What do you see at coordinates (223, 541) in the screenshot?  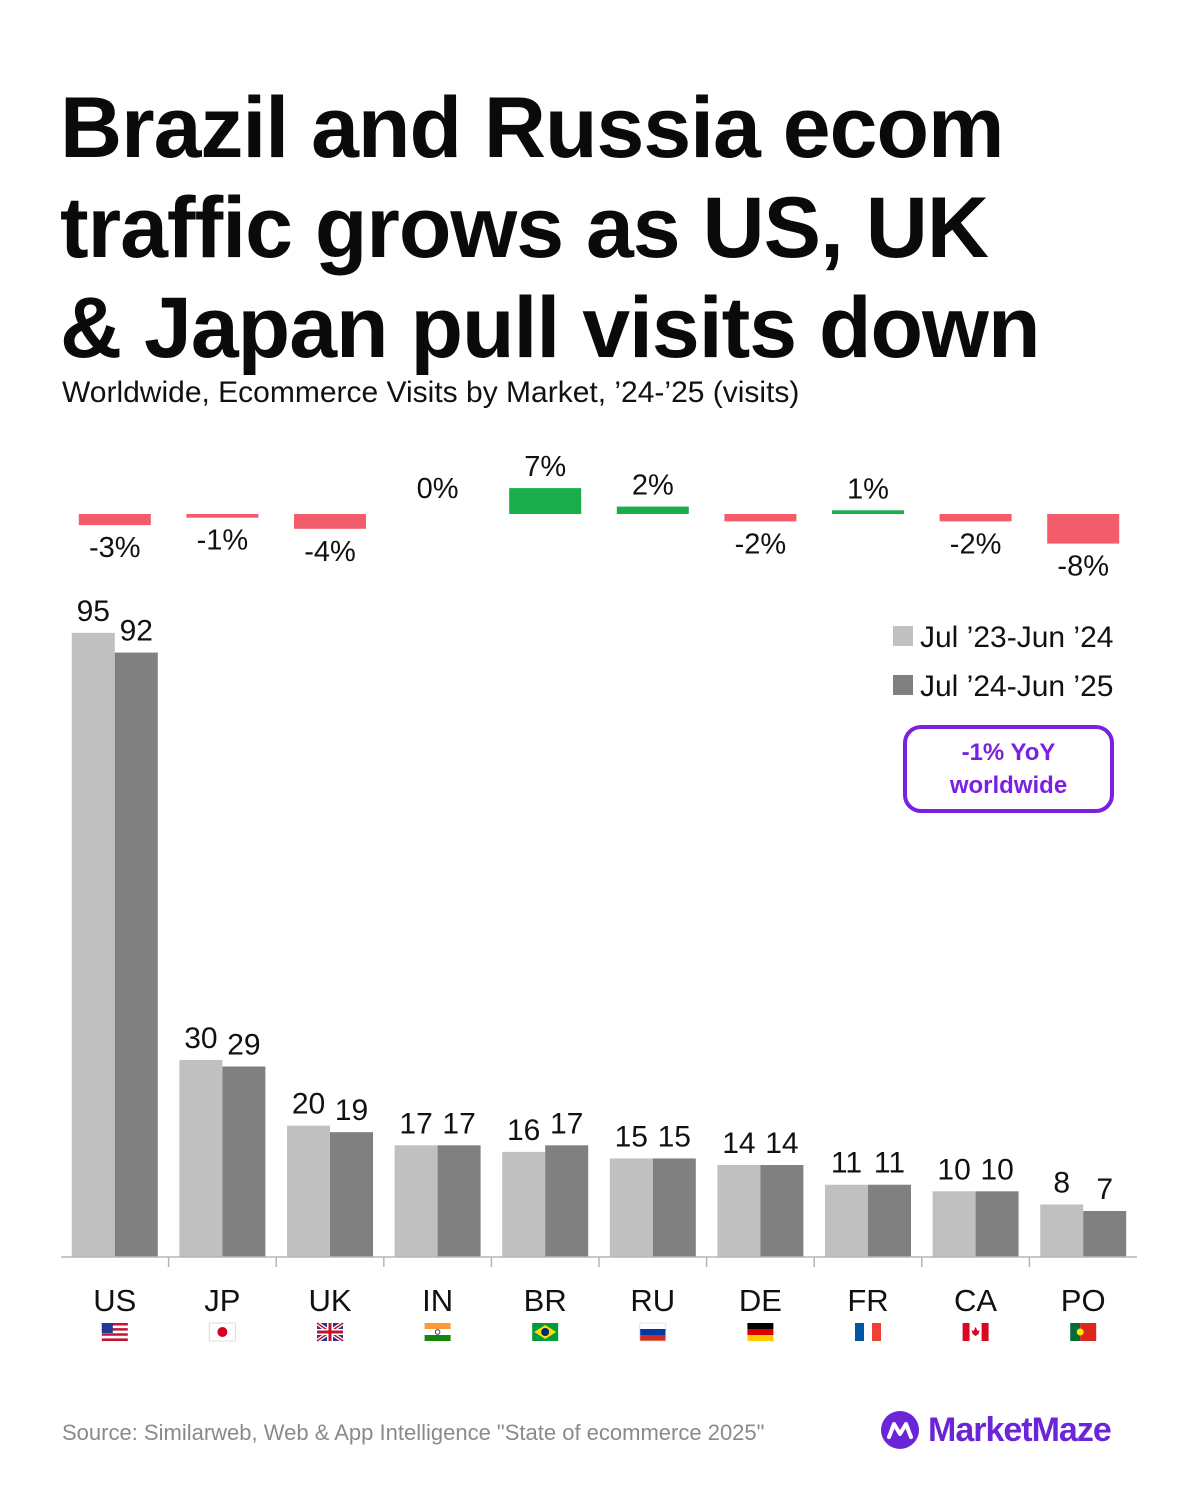 I see `yoy-label-jp: -1%` at bounding box center [223, 541].